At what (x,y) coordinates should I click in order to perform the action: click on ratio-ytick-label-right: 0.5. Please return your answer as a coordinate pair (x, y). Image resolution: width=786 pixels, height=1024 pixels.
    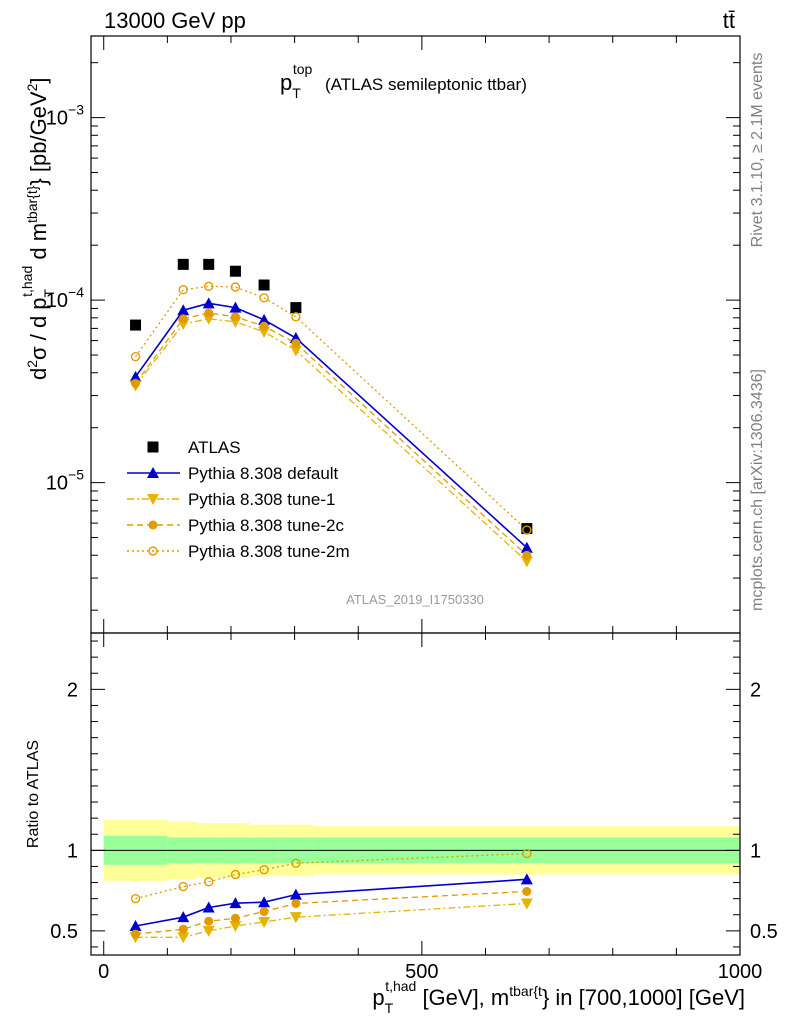
    Looking at the image, I should click on (764, 932).